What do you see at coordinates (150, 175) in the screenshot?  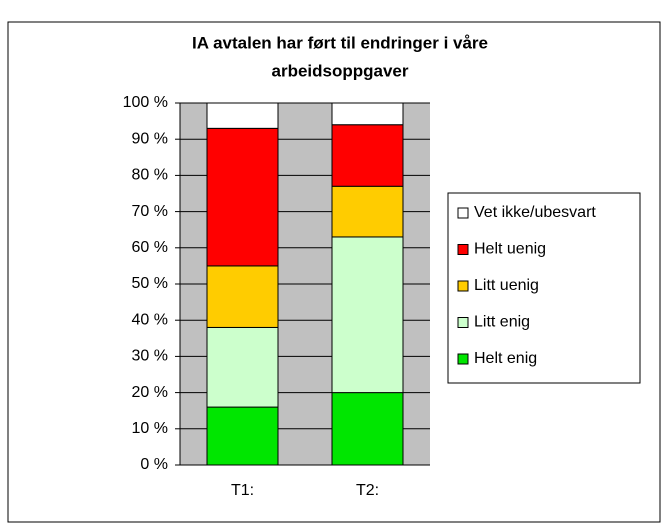 I see `y-tick-label: 80 %` at bounding box center [150, 175].